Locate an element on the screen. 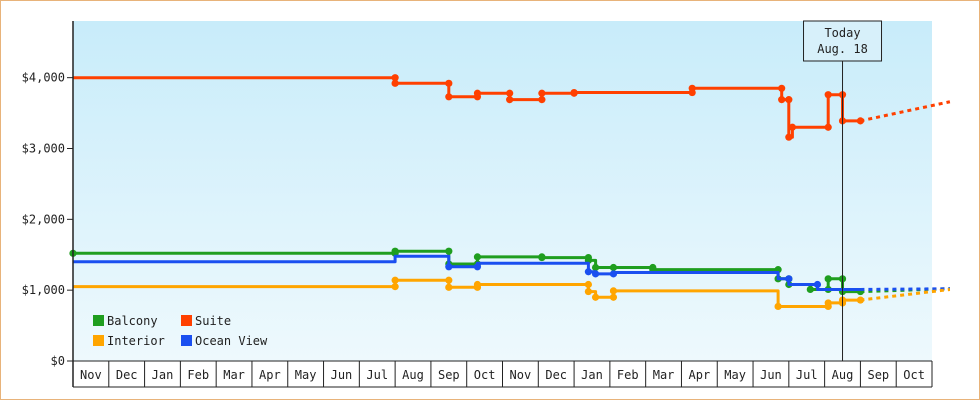 This screenshot has width=980, height=400. legend-label: Suite is located at coordinates (213, 321).